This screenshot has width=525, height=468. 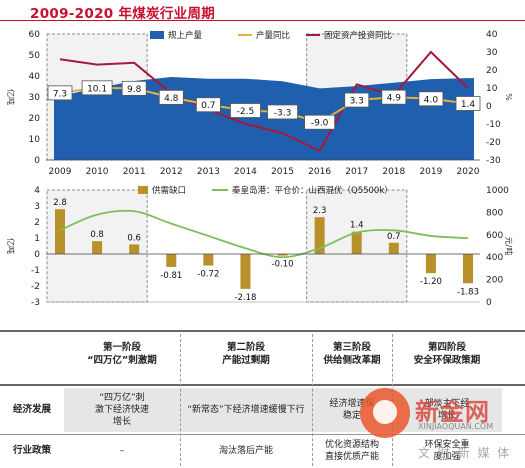 What do you see at coordinates (35, 271) in the screenshot?
I see `chart2-left-tick: -1` at bounding box center [35, 271].